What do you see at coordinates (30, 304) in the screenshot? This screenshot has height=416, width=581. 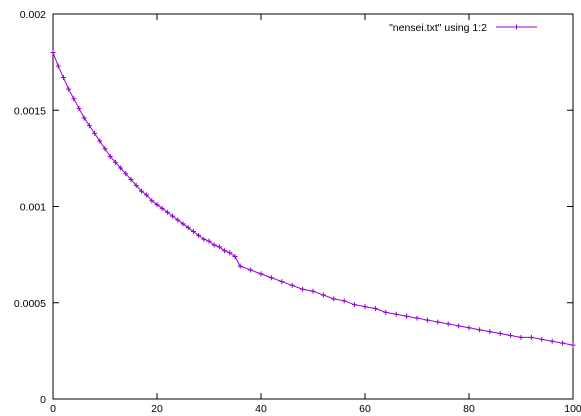 I see `y-tick-label: 0.0005` at bounding box center [30, 304].